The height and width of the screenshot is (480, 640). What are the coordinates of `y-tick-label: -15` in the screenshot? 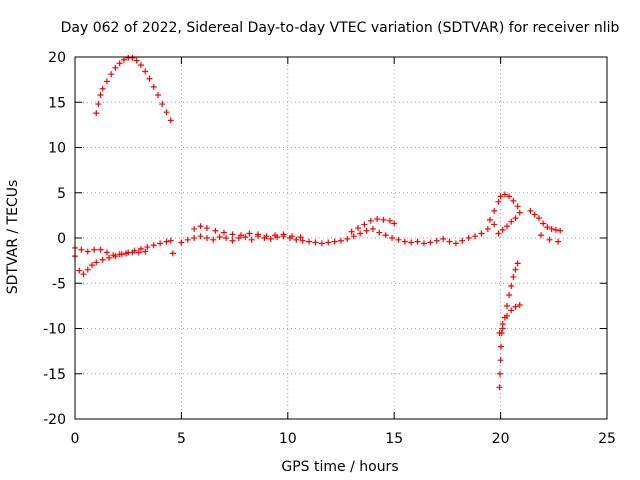 It's located at (54, 375).